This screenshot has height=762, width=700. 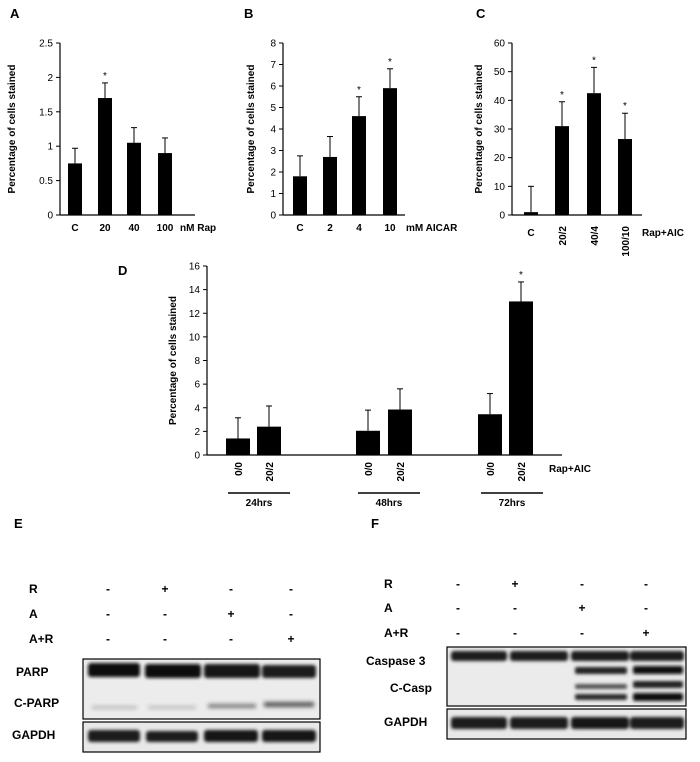 What do you see at coordinates (105, 228) in the screenshot?
I see `chartA-category-label: 20` at bounding box center [105, 228].